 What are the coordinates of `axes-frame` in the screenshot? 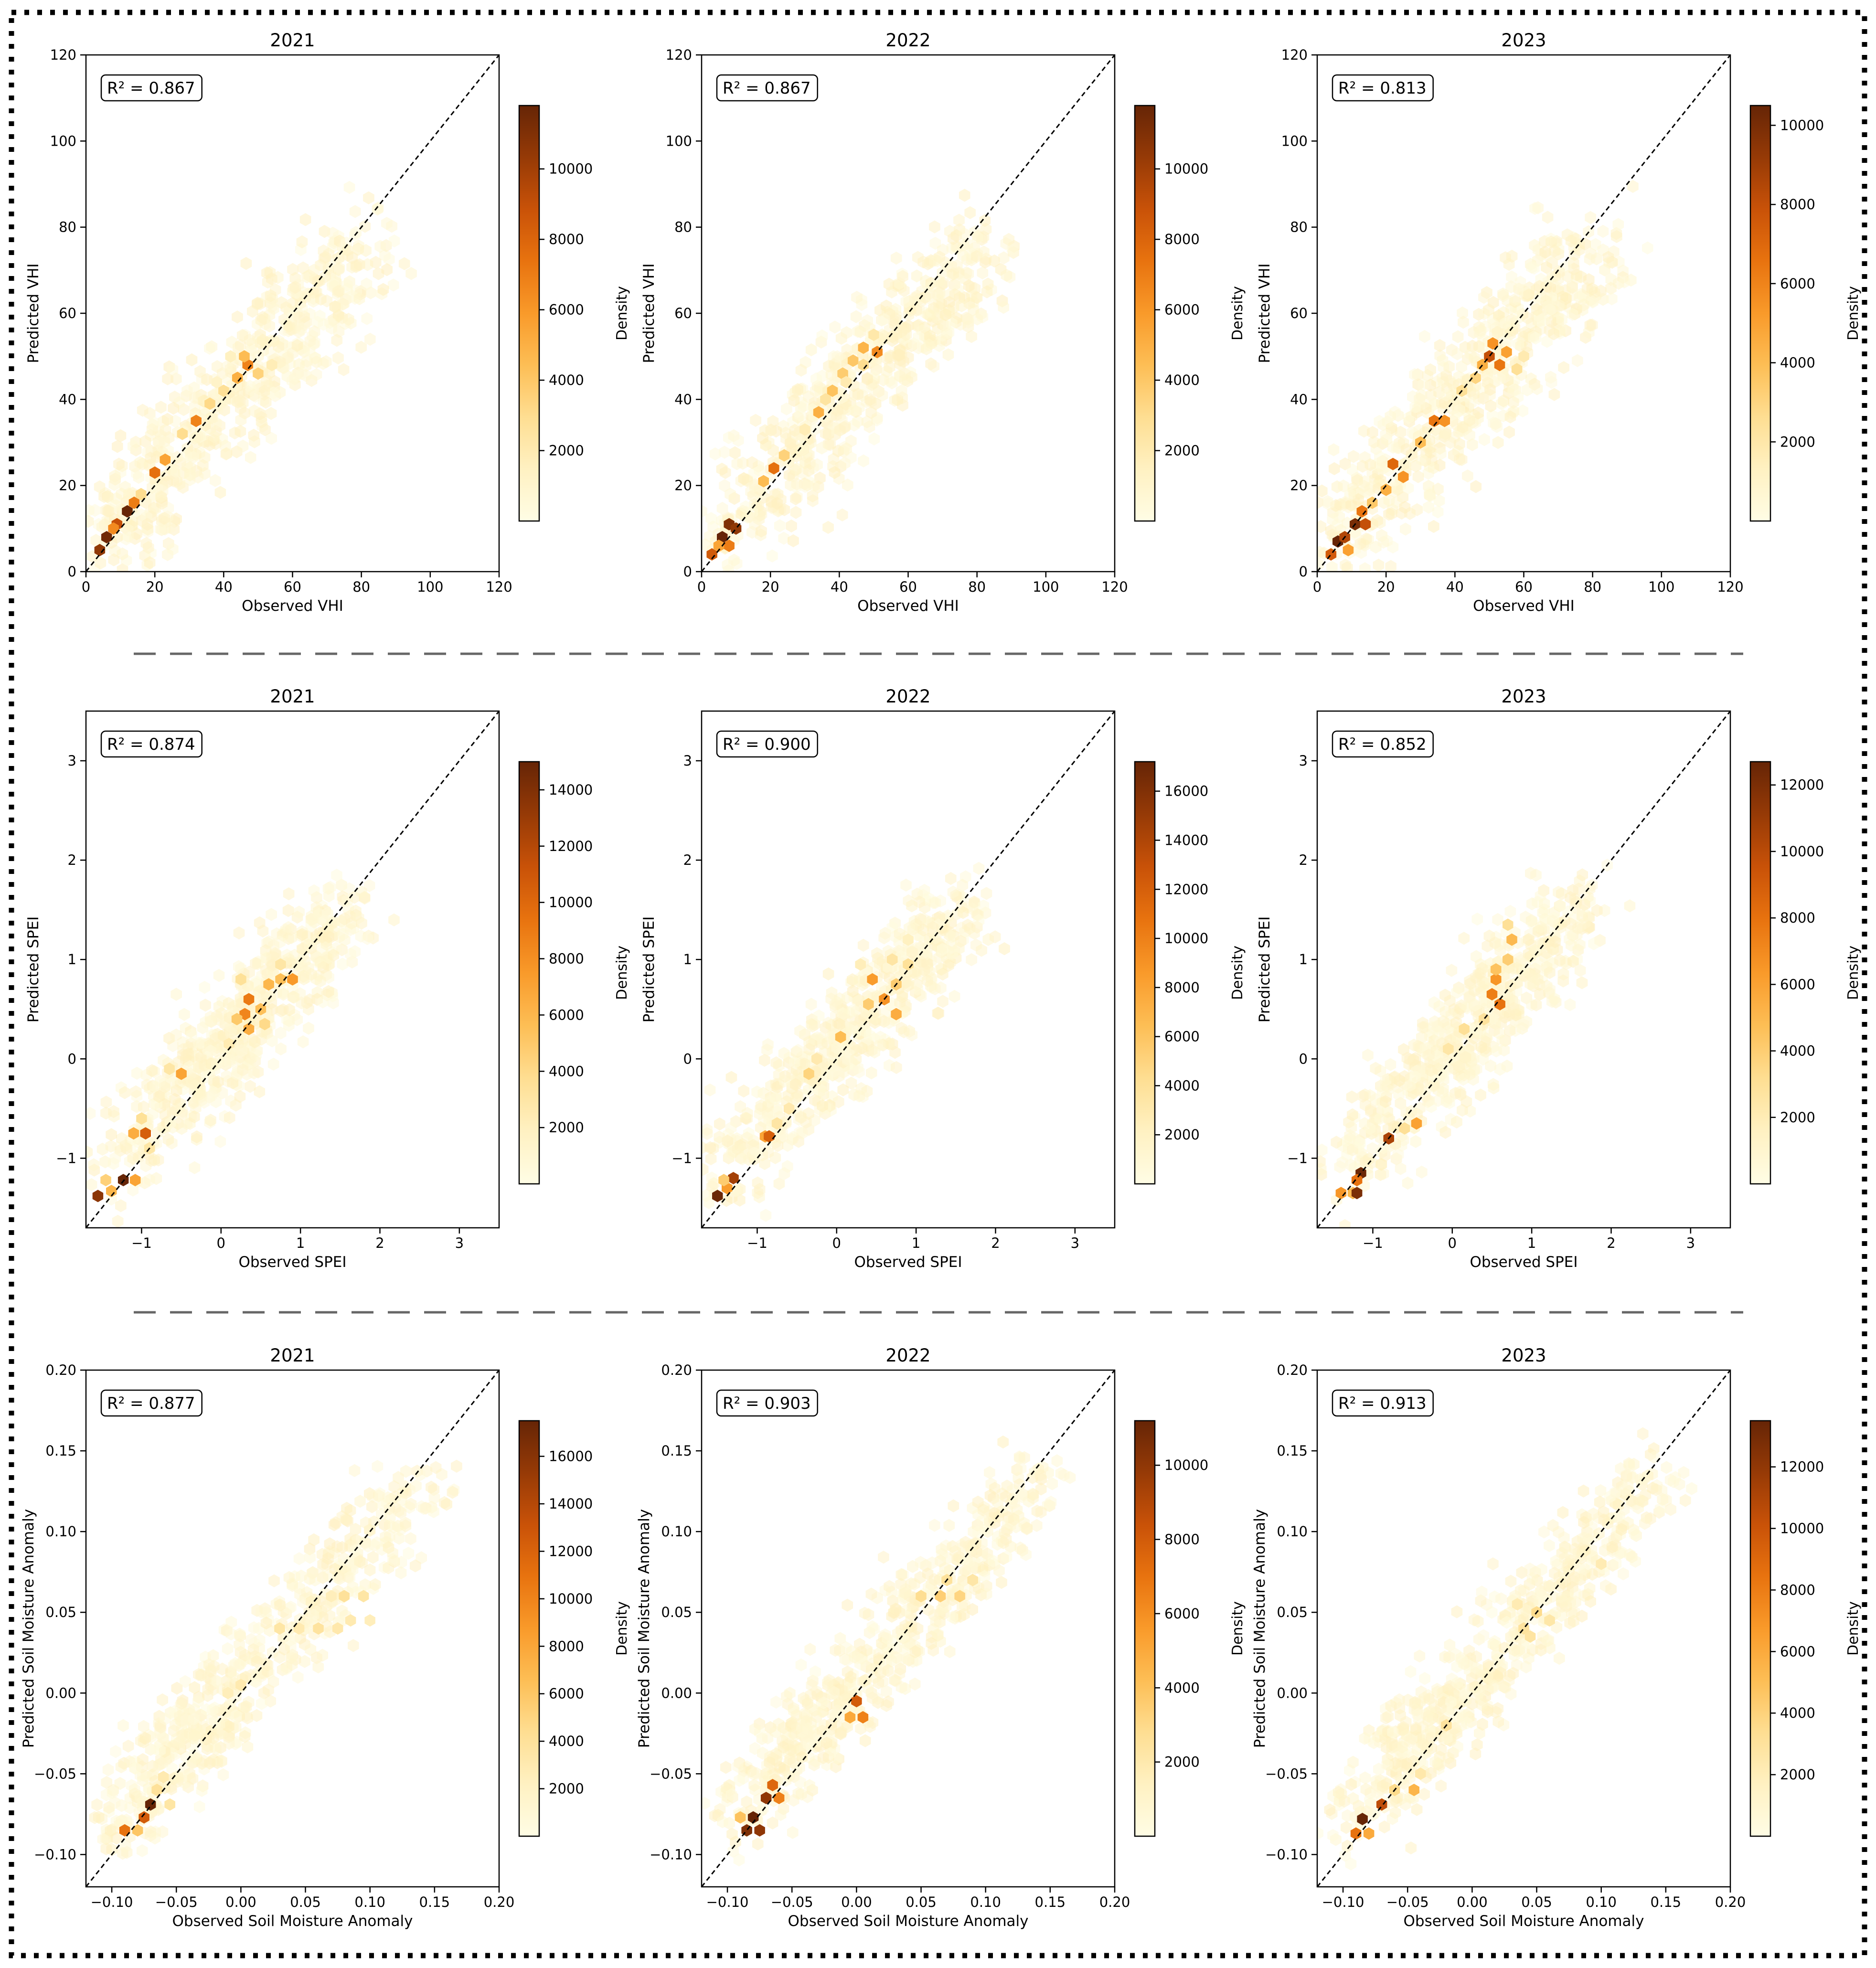 It's located at (908, 970).